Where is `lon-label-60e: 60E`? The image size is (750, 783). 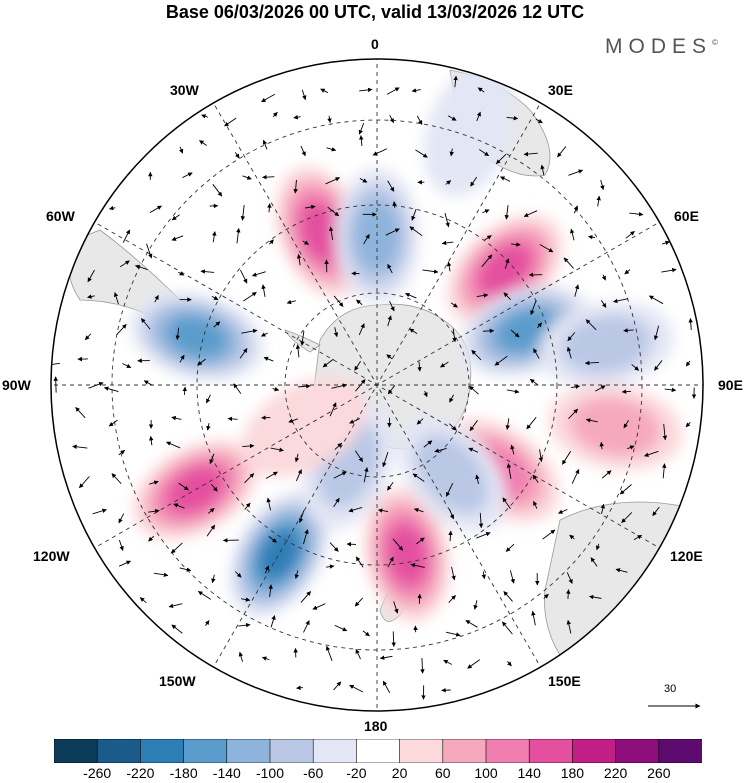 lon-label-60e: 60E is located at coordinates (686, 216).